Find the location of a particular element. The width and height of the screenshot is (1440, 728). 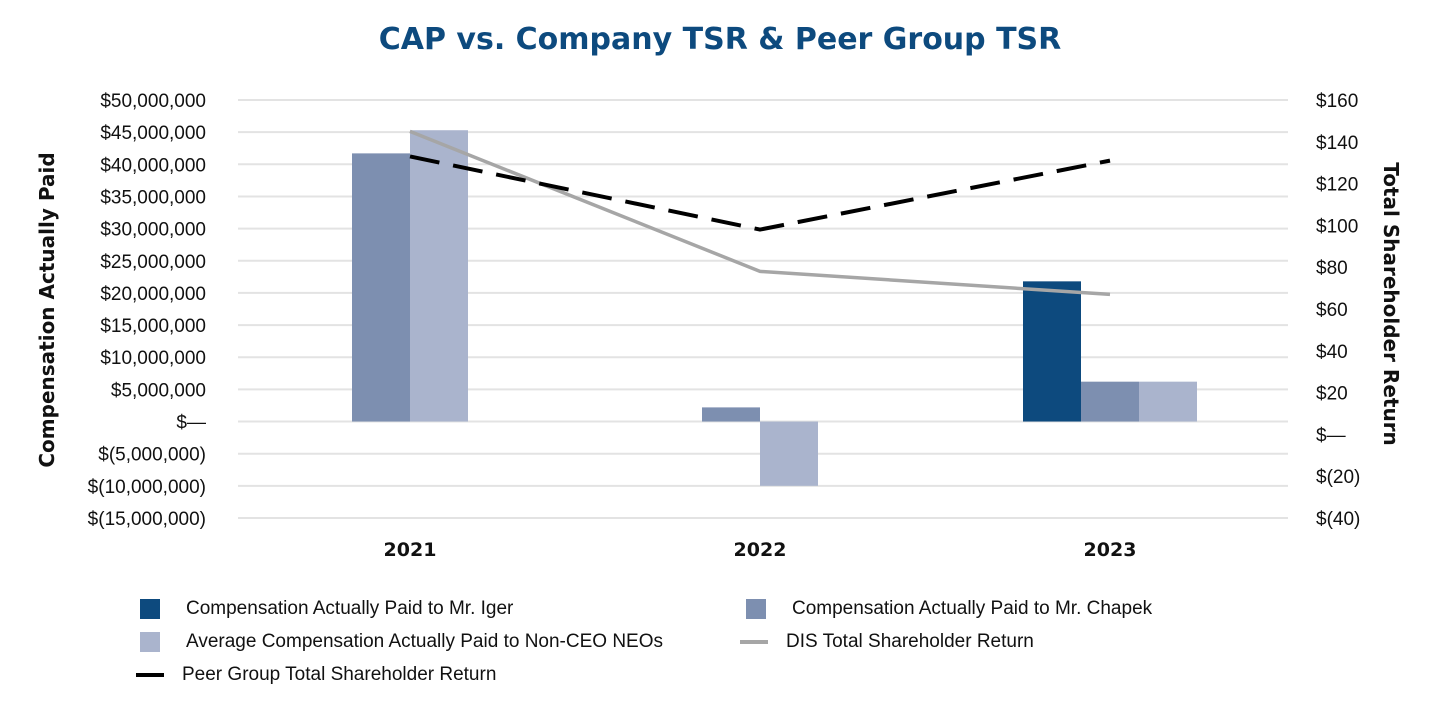

legend-item-peer-tsr: Peer Group Total Shareholder Return is located at coordinates (316, 675).